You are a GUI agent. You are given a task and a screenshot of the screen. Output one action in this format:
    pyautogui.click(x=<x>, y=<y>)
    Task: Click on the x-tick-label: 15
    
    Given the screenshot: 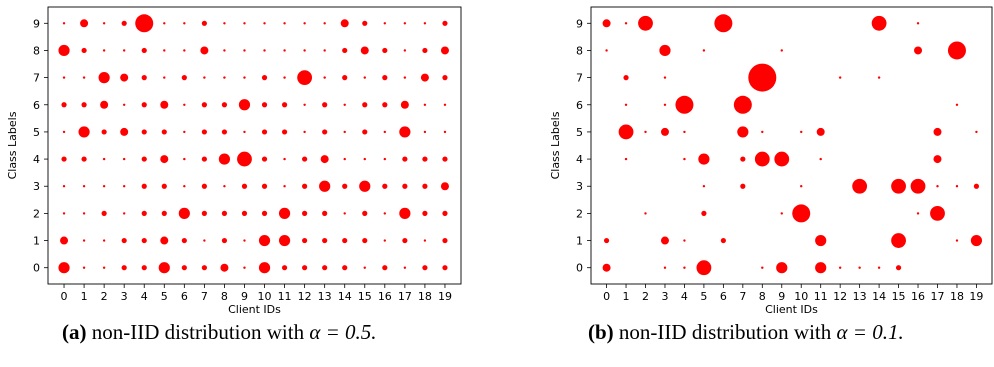 What is the action you would take?
    pyautogui.click(x=365, y=296)
    